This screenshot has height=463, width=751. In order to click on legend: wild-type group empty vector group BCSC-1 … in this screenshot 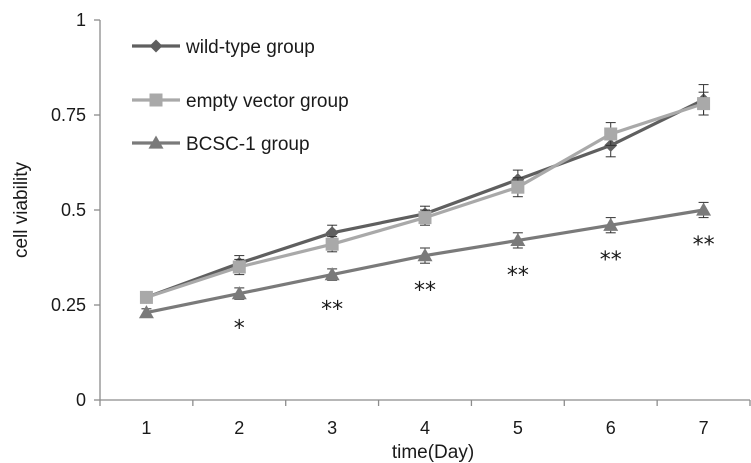, I will do `click(240, 96)`.